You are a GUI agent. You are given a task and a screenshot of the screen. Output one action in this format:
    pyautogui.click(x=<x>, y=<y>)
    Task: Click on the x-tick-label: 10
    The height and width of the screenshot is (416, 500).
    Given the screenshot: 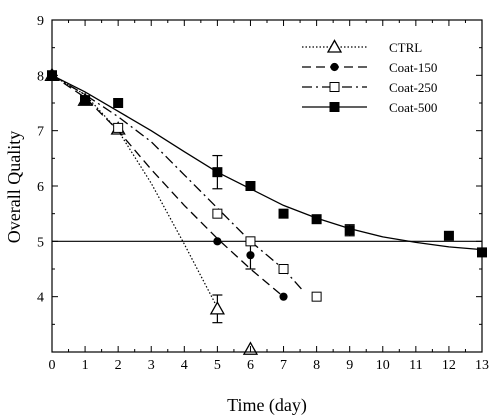 What is the action you would take?
    pyautogui.click(x=383, y=365)
    